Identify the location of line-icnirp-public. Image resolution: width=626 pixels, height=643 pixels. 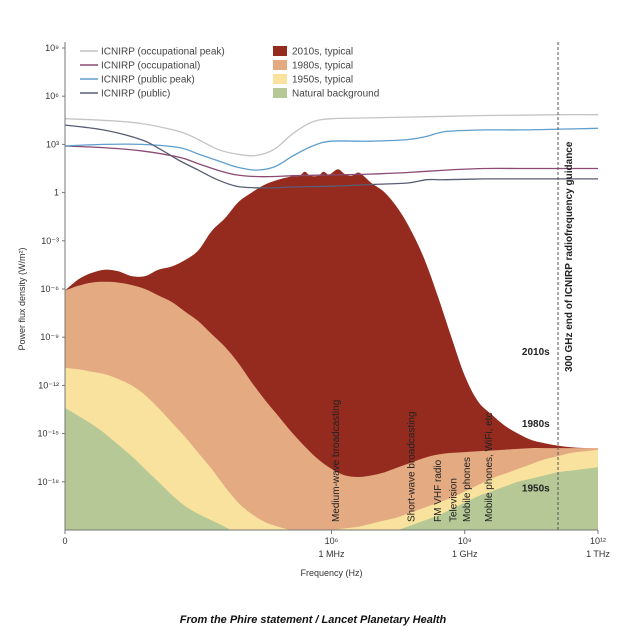
(331, 156).